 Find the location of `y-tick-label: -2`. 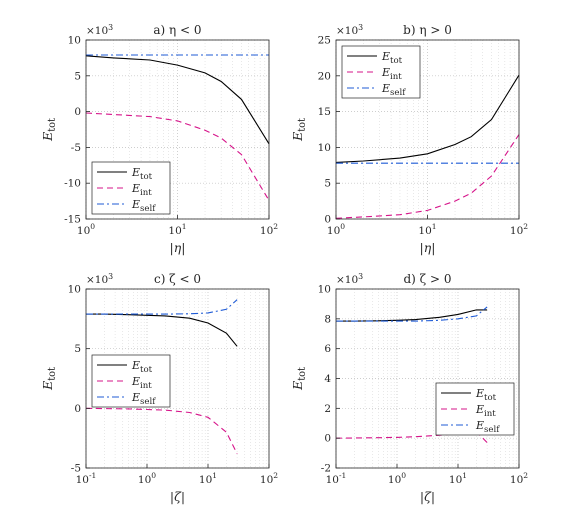

y-tick-label: -2 is located at coordinates (326, 469).